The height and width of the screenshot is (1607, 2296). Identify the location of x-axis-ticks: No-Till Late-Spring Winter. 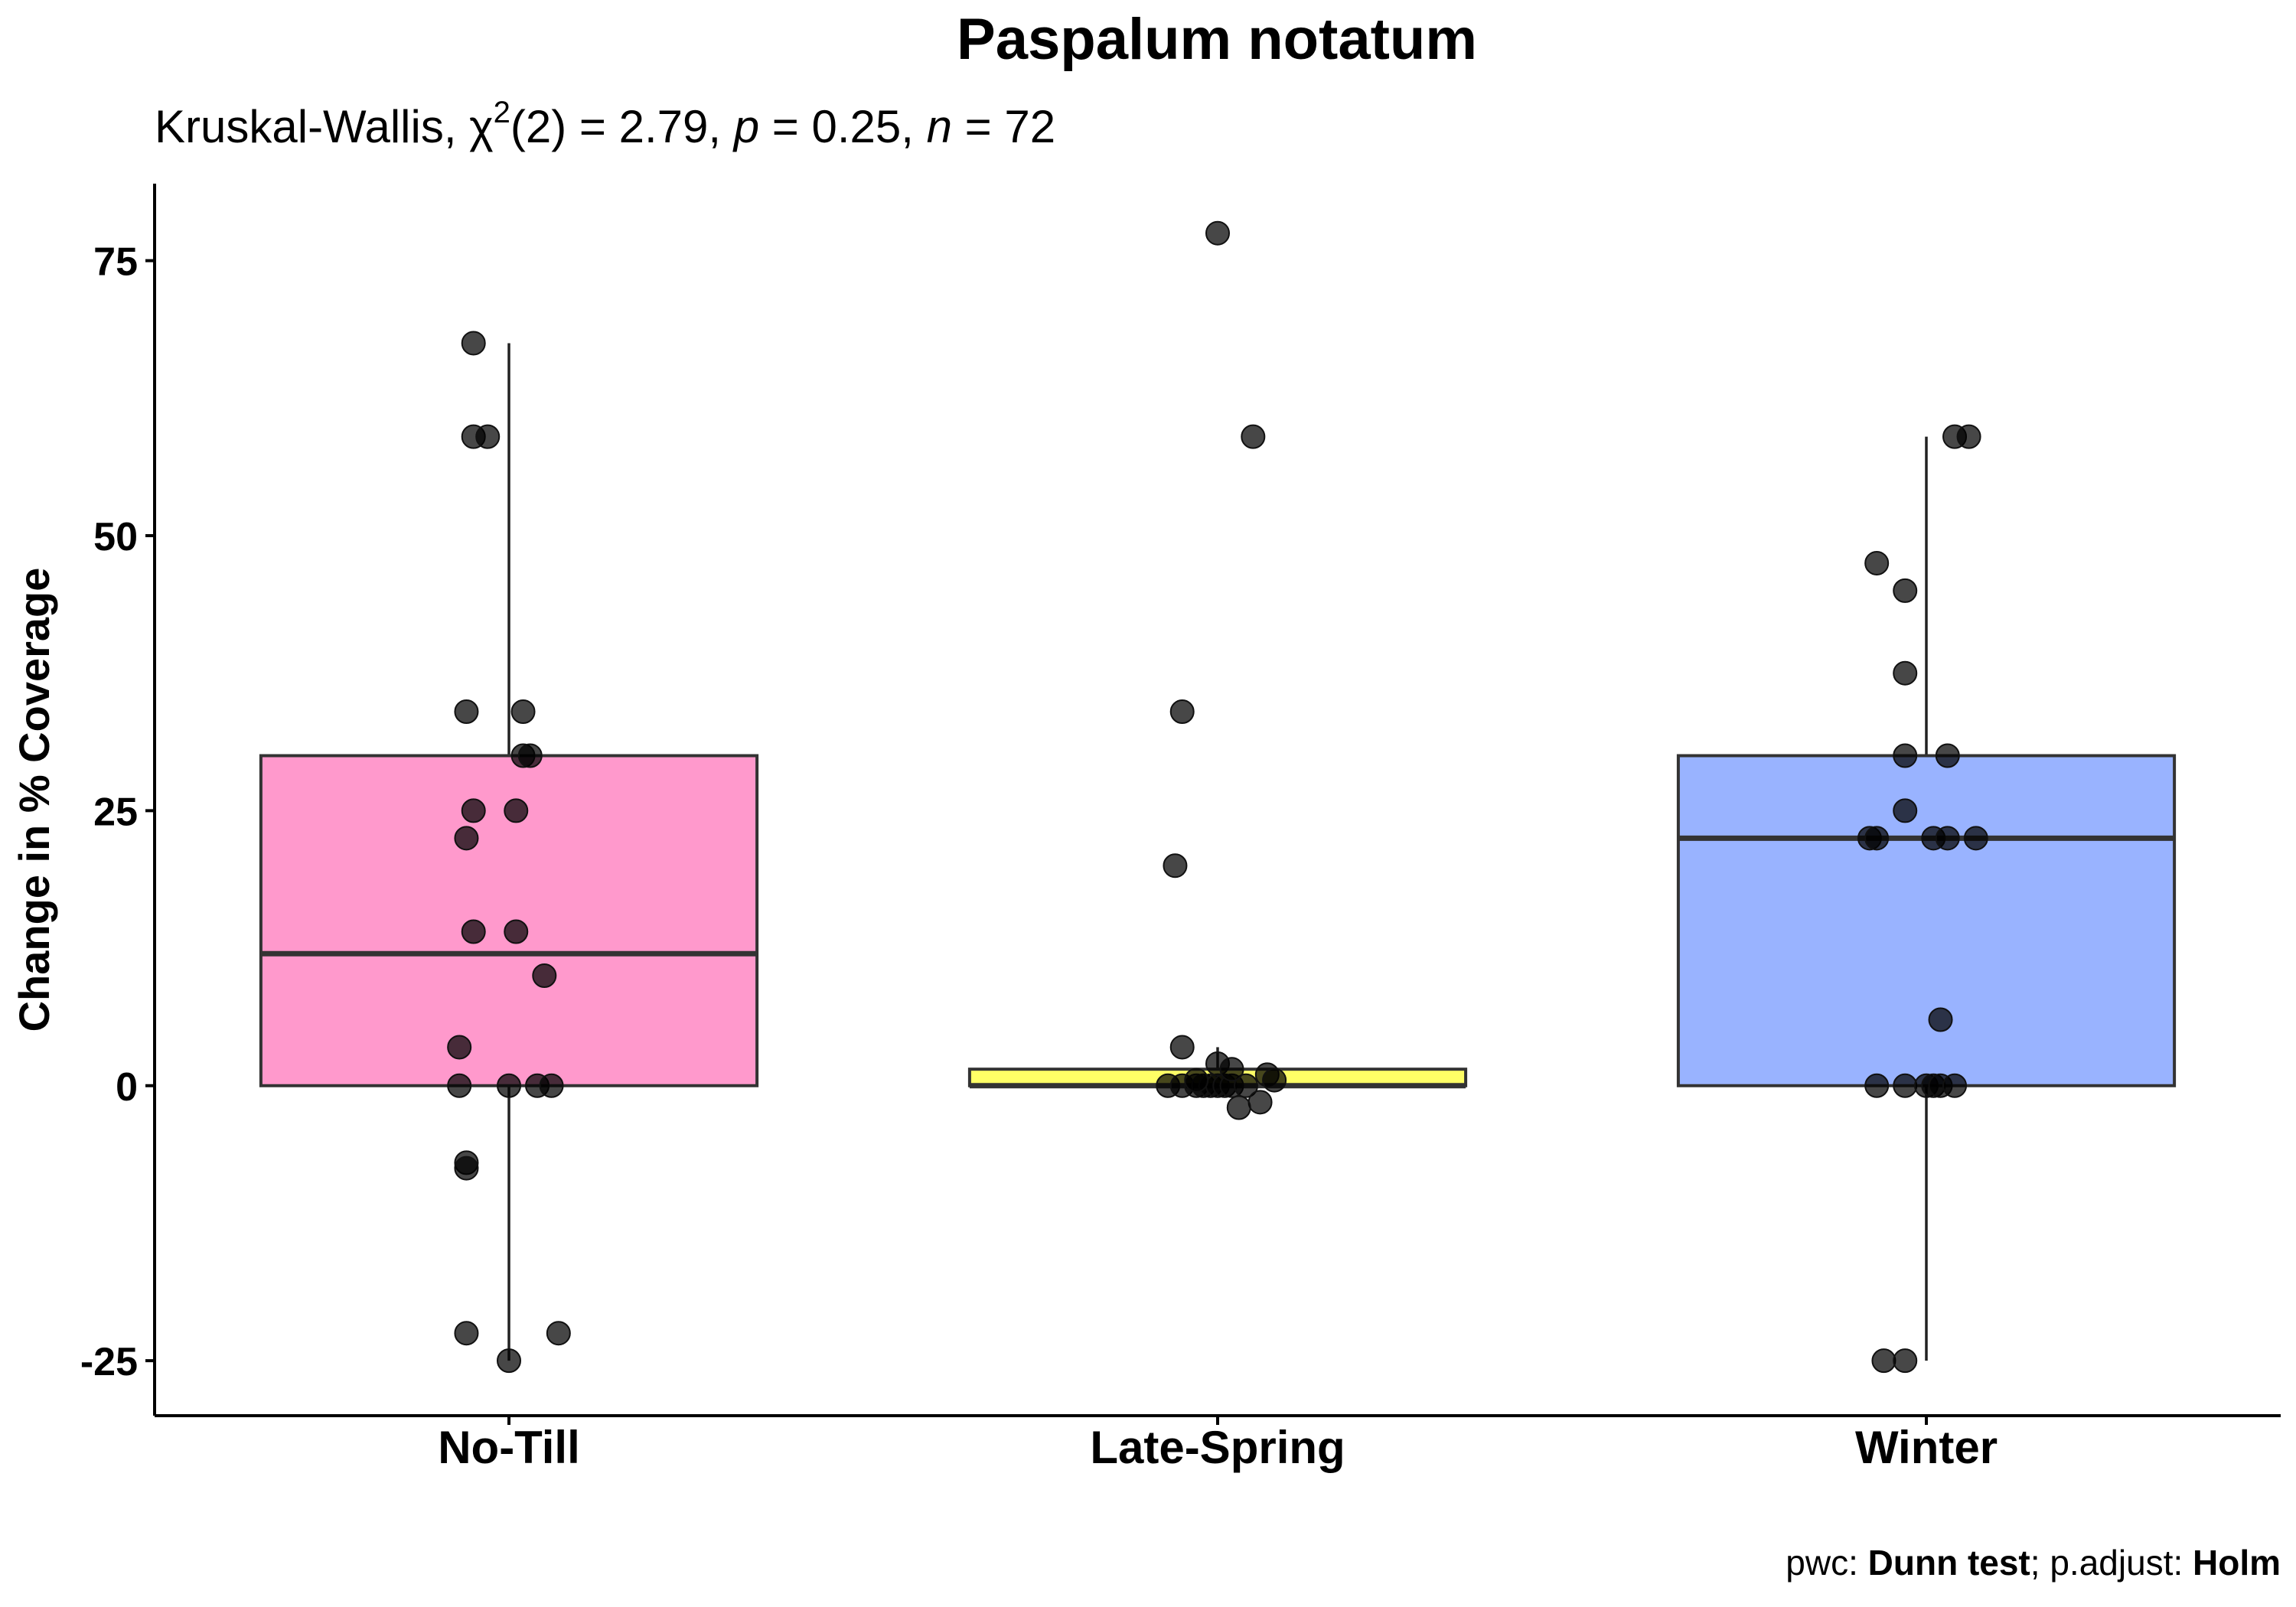
(1218, 1444).